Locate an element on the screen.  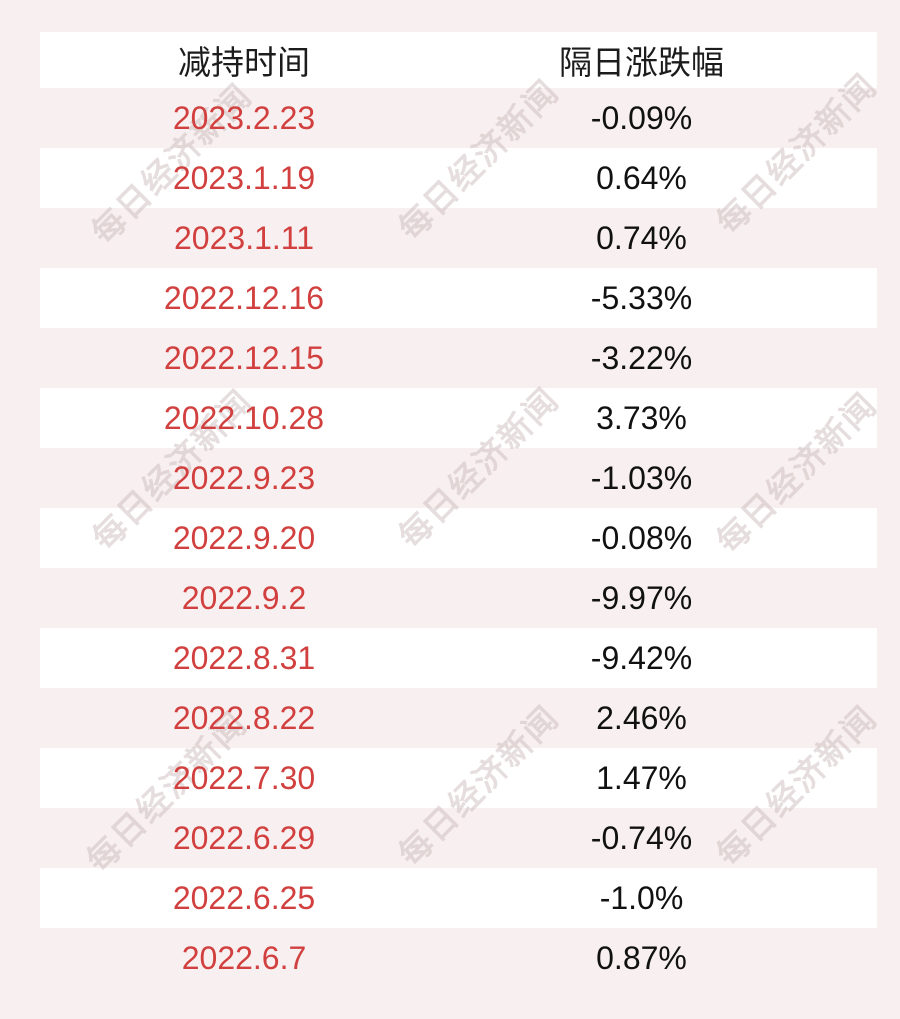
table-row: 2022.6.29 -0.74% is located at coordinates (458, 838).